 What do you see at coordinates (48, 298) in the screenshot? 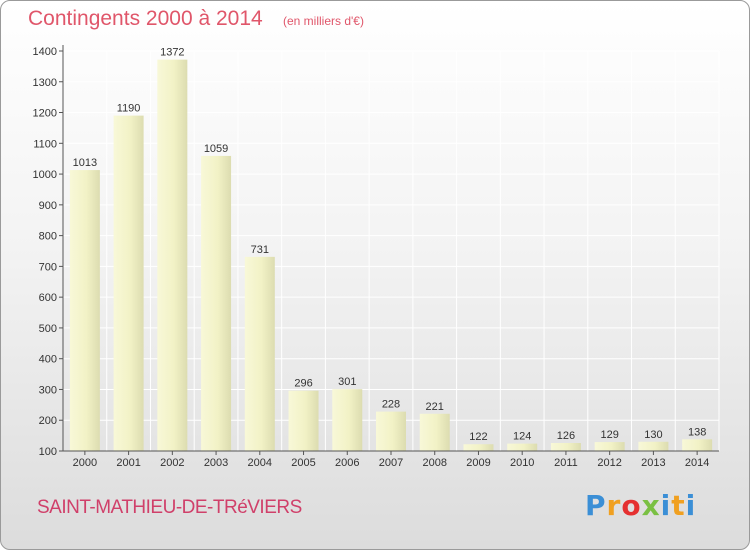
I see `y-tick-label: 600` at bounding box center [48, 298].